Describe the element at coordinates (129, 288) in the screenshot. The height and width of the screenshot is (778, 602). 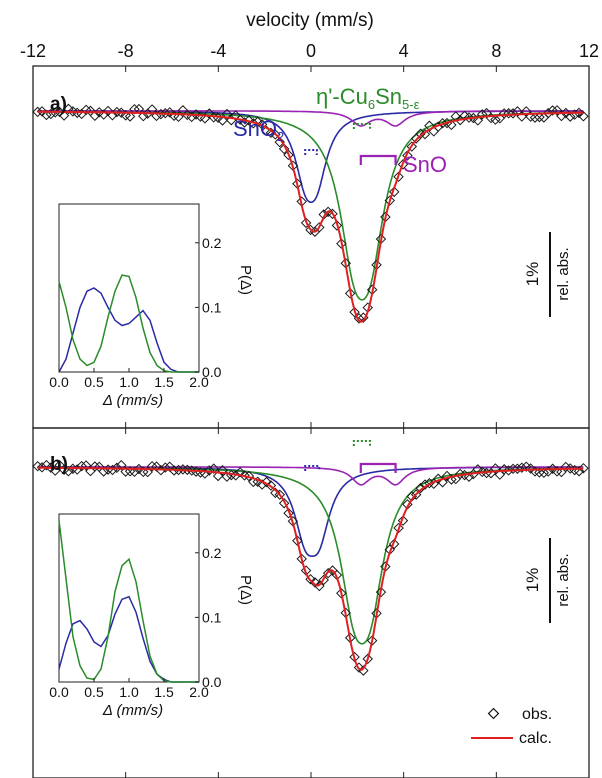
I see `inset-frame` at that location.